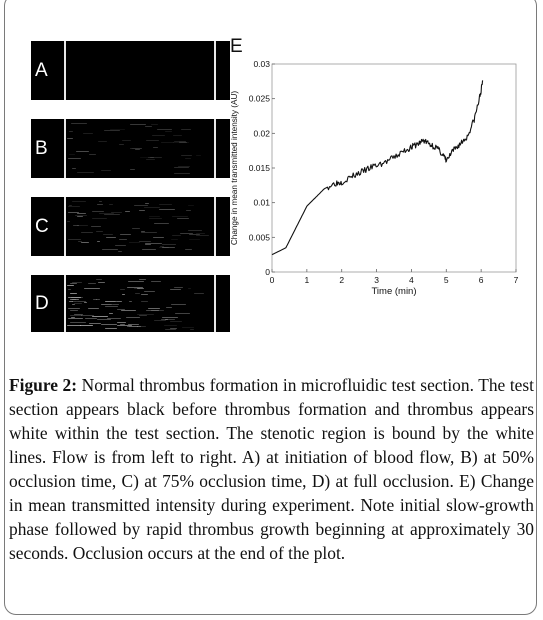  What do you see at coordinates (260, 237) in the screenshot?
I see `y-tick-label: 0.005` at bounding box center [260, 237].